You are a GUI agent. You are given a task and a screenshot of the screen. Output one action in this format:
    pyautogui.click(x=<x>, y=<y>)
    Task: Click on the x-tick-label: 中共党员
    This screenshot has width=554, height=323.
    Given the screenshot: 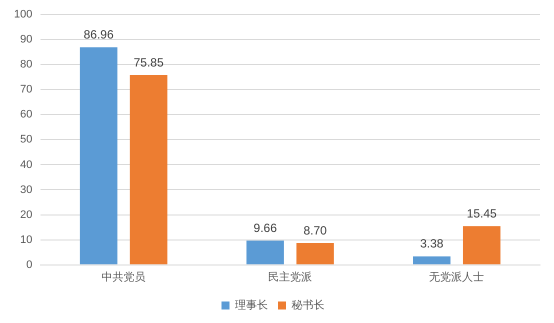 What is the action you would take?
    pyautogui.click(x=124, y=277)
    